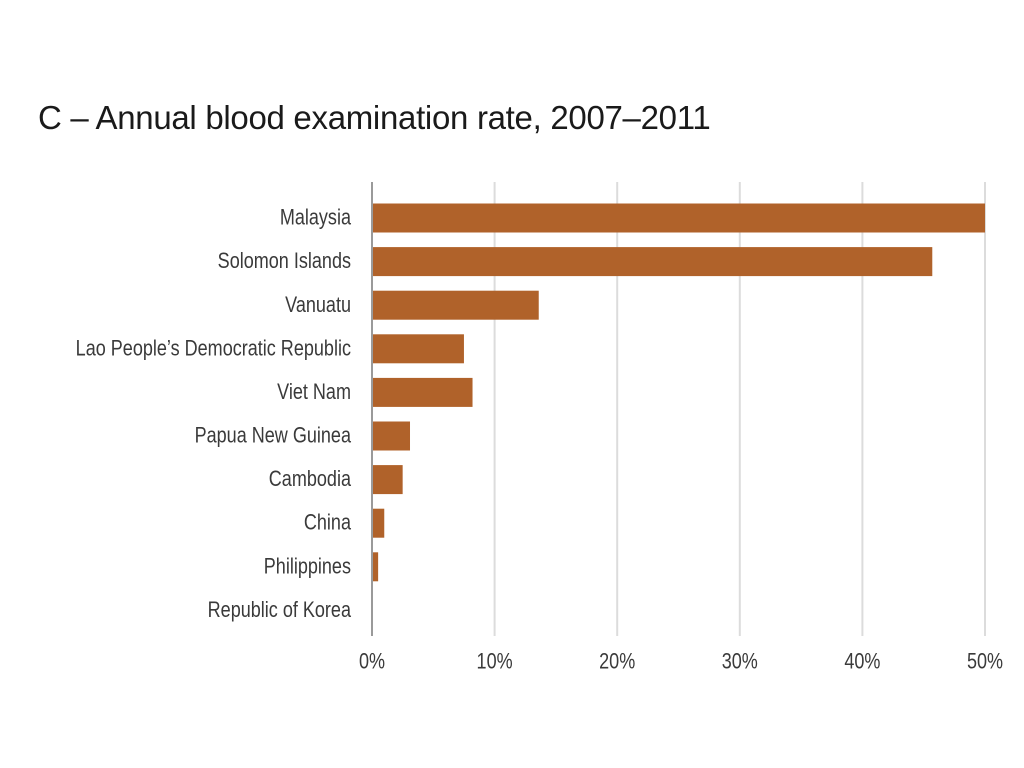  What do you see at coordinates (862, 662) in the screenshot?
I see `x-tick-label: 40%` at bounding box center [862, 662].